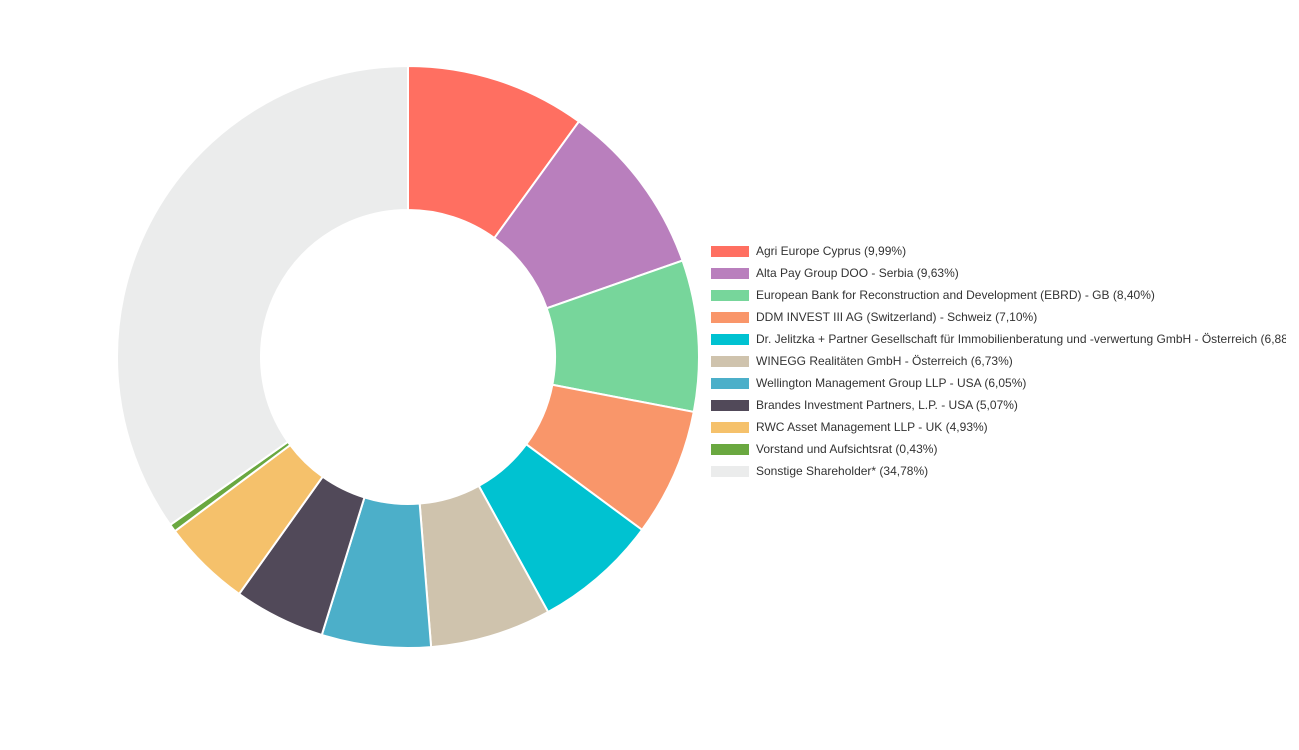 The width and height of the screenshot is (1299, 750). I want to click on legend-item-9: RWC Asset Management LLP - UK (4,93%), so click(998, 427).